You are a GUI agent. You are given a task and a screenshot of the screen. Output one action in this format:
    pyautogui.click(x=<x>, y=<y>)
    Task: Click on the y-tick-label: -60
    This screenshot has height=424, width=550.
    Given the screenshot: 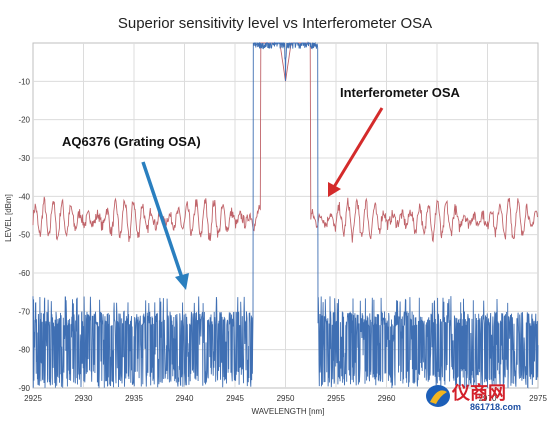 What is the action you would take?
    pyautogui.click(x=24, y=273)
    